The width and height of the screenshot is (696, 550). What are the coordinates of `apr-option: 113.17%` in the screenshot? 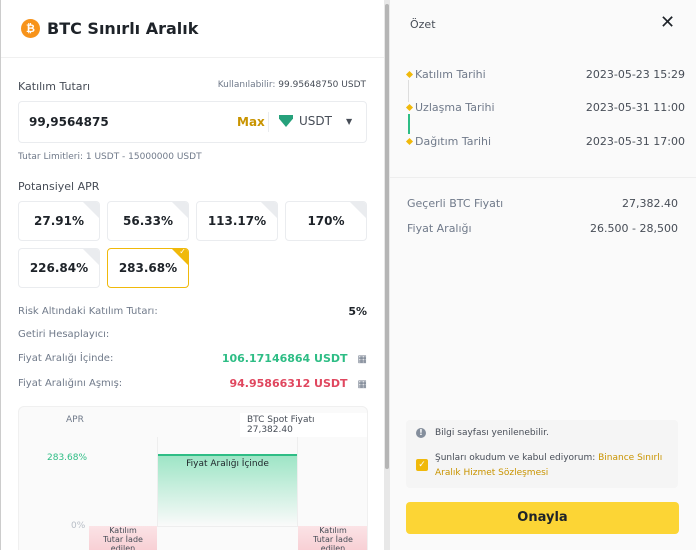 It's located at (237, 221).